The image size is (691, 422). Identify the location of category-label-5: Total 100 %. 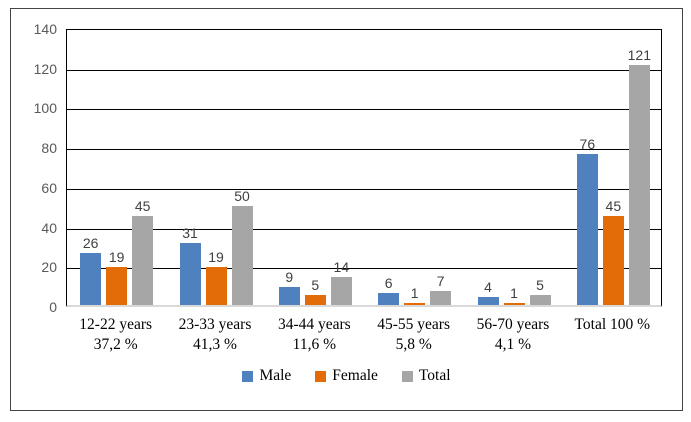
(612, 335).